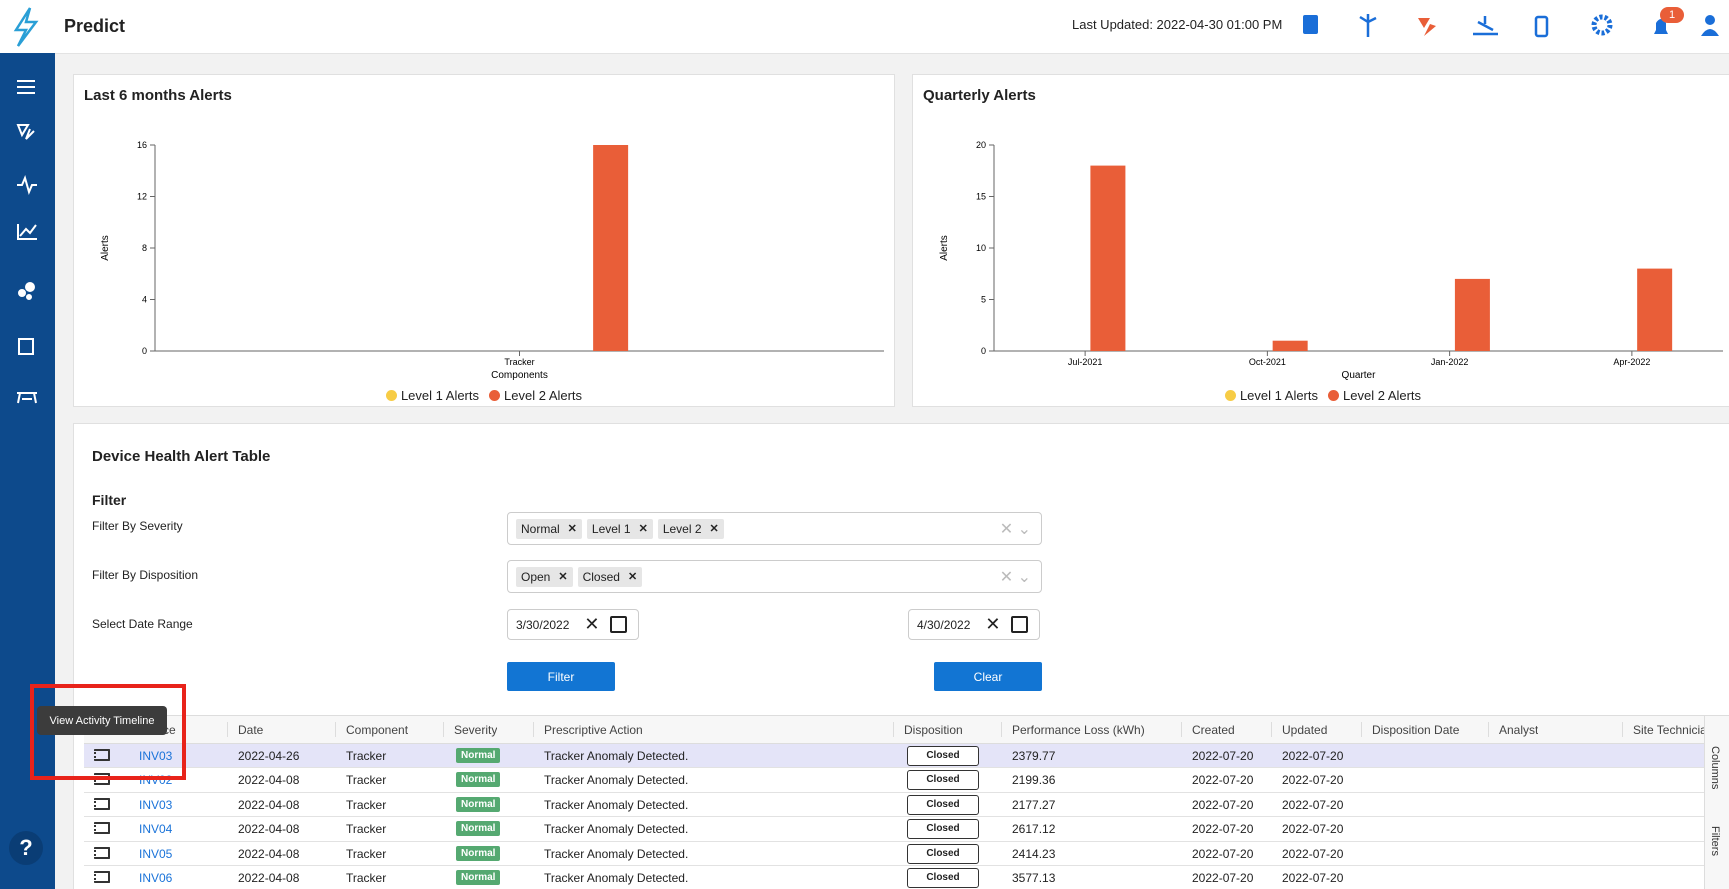 The width and height of the screenshot is (1729, 889). I want to click on y-tick-label: 16, so click(142, 145).